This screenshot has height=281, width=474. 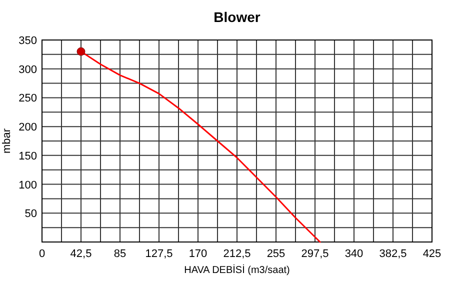 What do you see at coordinates (27, 41) in the screenshot?
I see `y-tick-label: 350` at bounding box center [27, 41].